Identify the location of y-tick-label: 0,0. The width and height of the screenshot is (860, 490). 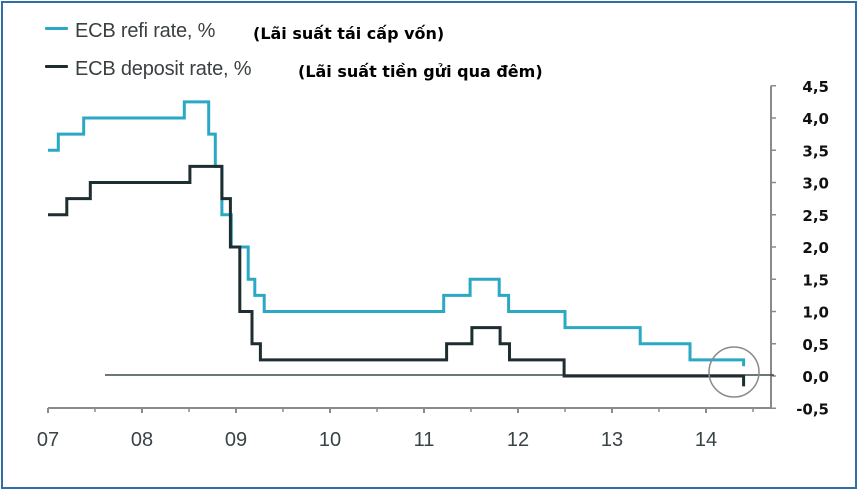
(815, 377).